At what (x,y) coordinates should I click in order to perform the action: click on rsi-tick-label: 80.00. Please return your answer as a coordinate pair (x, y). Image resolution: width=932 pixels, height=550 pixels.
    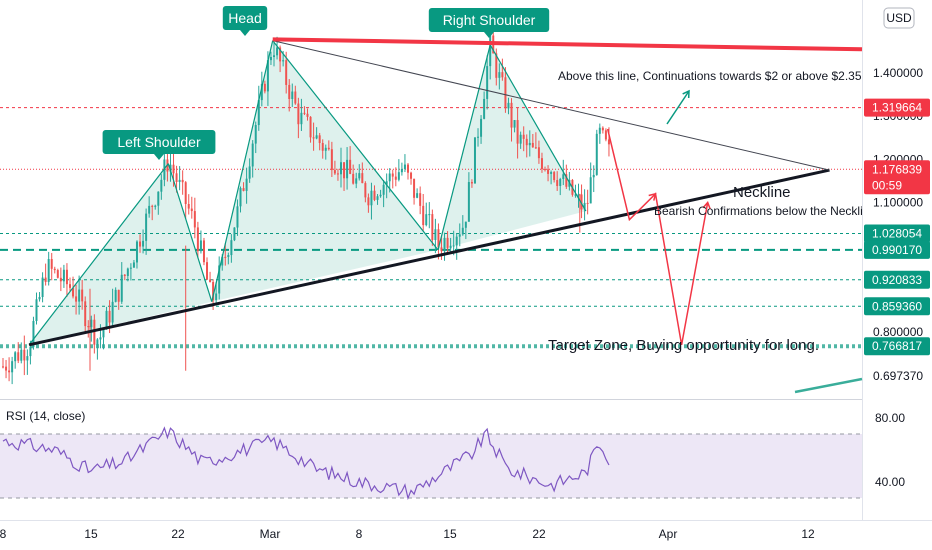
    Looking at the image, I should click on (890, 418).